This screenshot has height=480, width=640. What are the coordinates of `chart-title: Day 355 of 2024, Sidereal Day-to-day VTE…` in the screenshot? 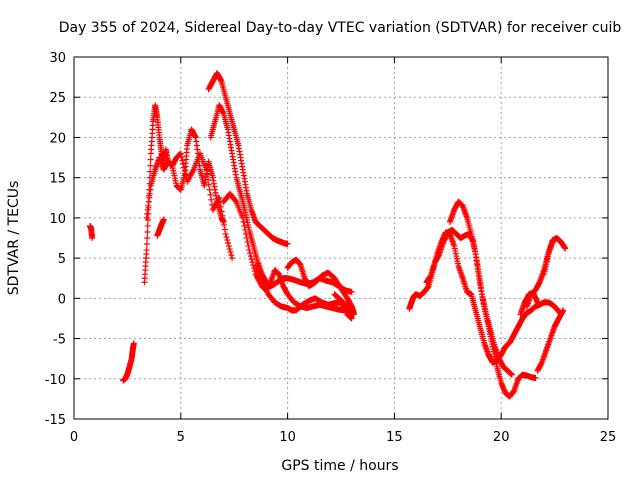 It's located at (340, 28).